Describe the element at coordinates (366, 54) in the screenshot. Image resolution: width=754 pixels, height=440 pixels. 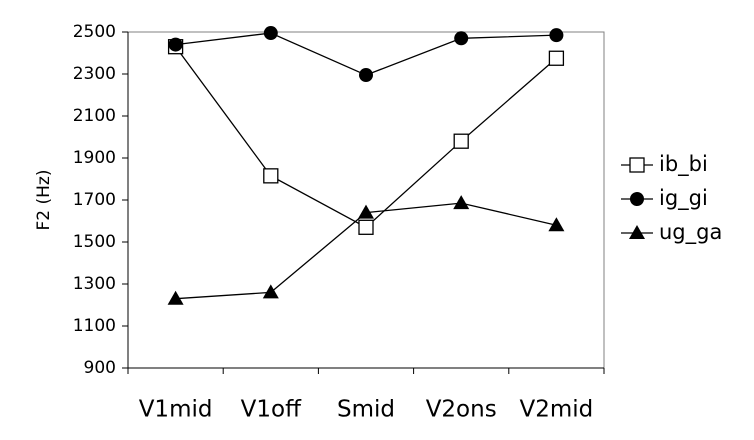
I see `series-ig_gi` at that location.